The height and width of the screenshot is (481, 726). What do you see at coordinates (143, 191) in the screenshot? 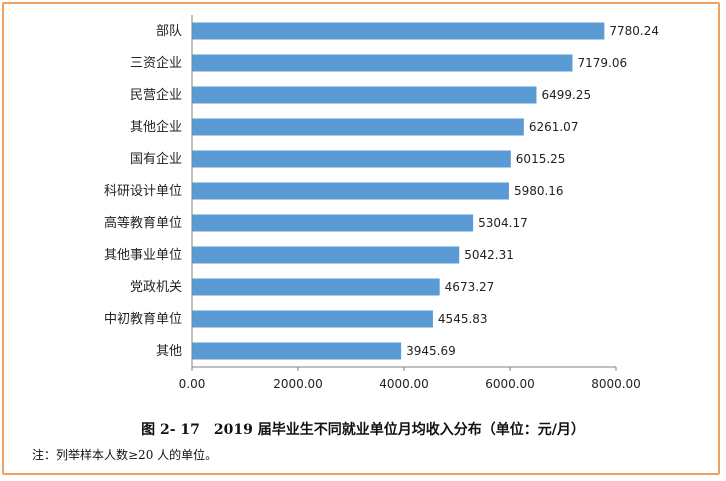
I see `category-label: 科研设计单位` at bounding box center [143, 191].